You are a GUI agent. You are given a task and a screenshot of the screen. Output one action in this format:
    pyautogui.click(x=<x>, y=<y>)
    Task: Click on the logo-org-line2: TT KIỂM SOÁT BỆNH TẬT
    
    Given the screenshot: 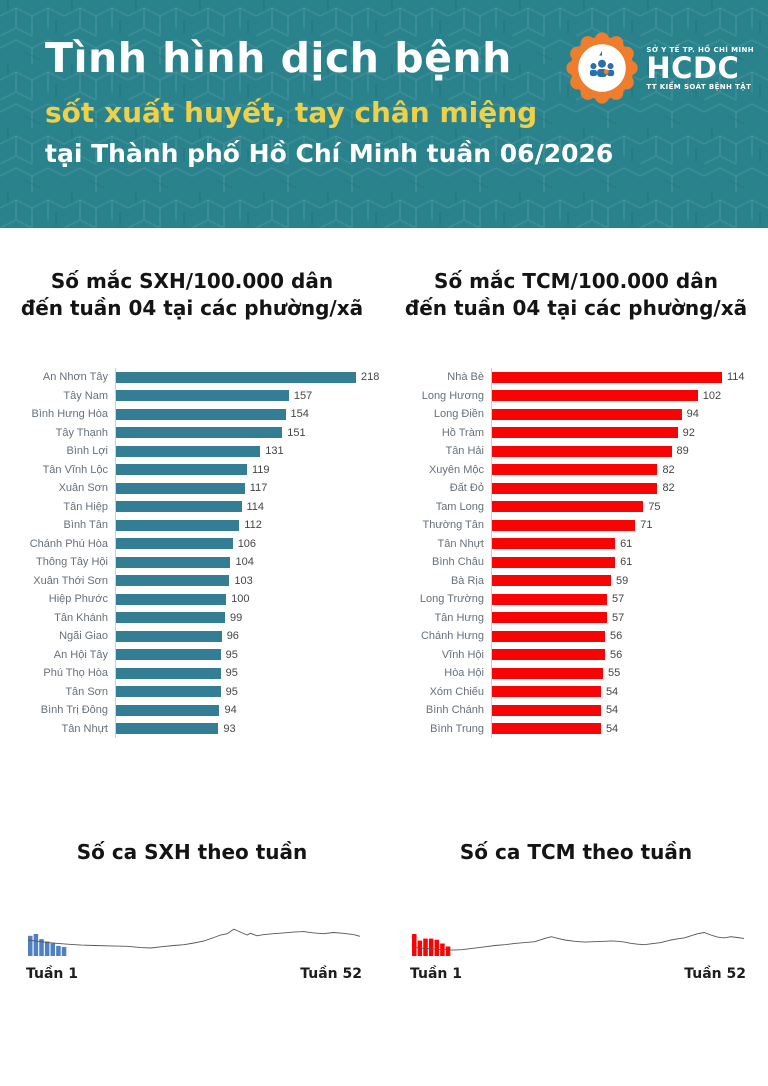 What is the action you would take?
    pyautogui.click(x=699, y=86)
    